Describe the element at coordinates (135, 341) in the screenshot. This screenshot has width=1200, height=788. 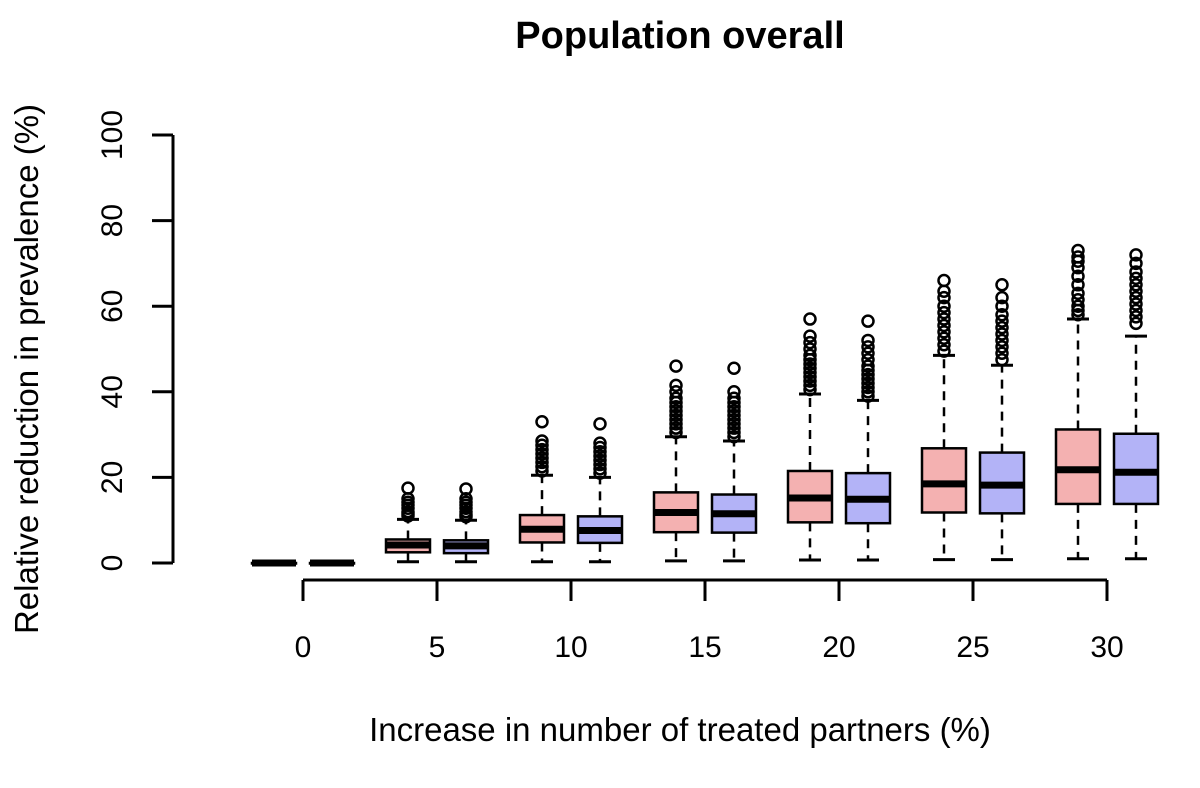
I see `y-axis: 0 20 40 60 80 100` at that location.